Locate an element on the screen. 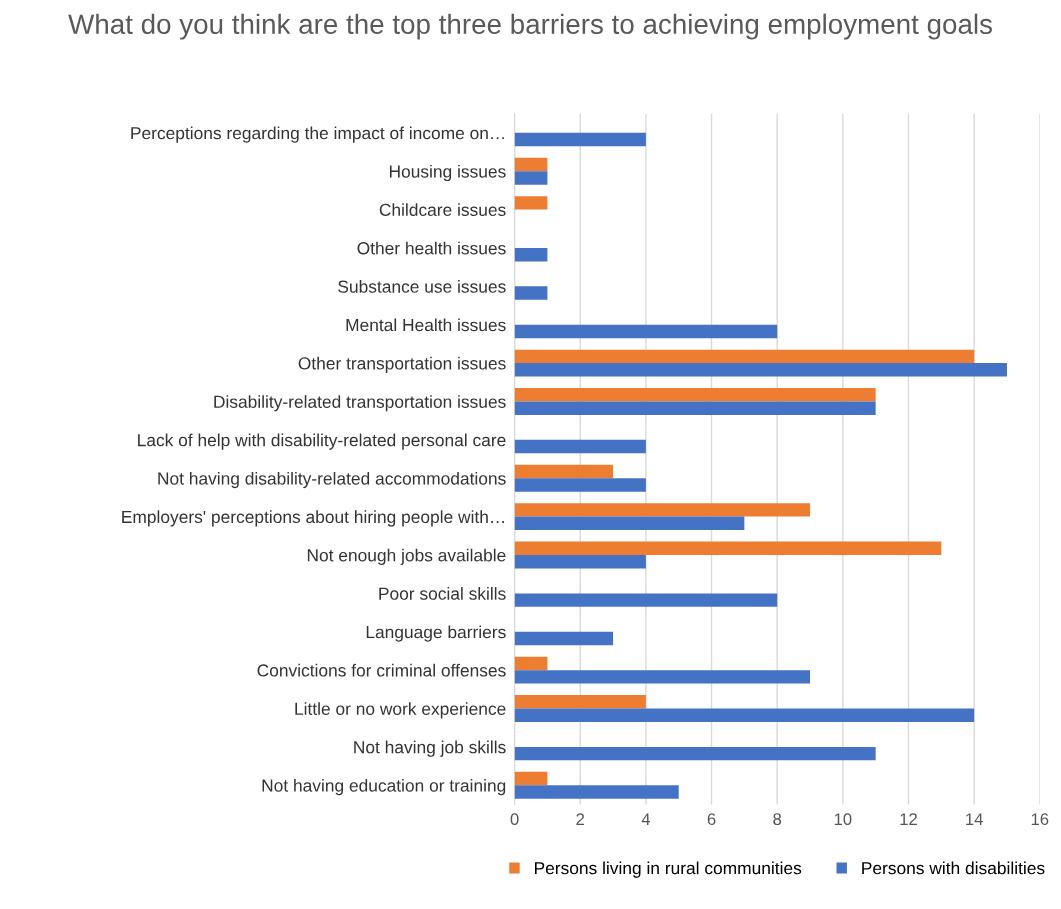 The image size is (1061, 909). legend-label: Persons living in rural communities is located at coordinates (668, 869).